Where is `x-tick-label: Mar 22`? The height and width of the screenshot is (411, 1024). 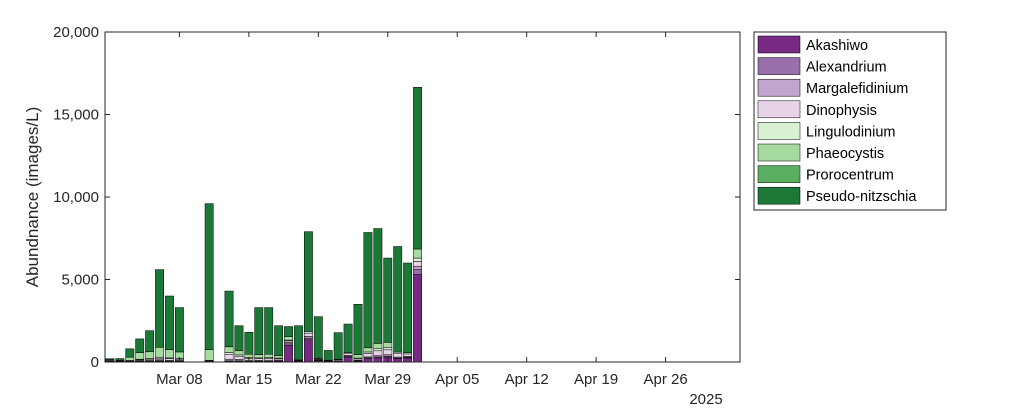
x-tick-label: Mar 22 is located at coordinates (318, 379).